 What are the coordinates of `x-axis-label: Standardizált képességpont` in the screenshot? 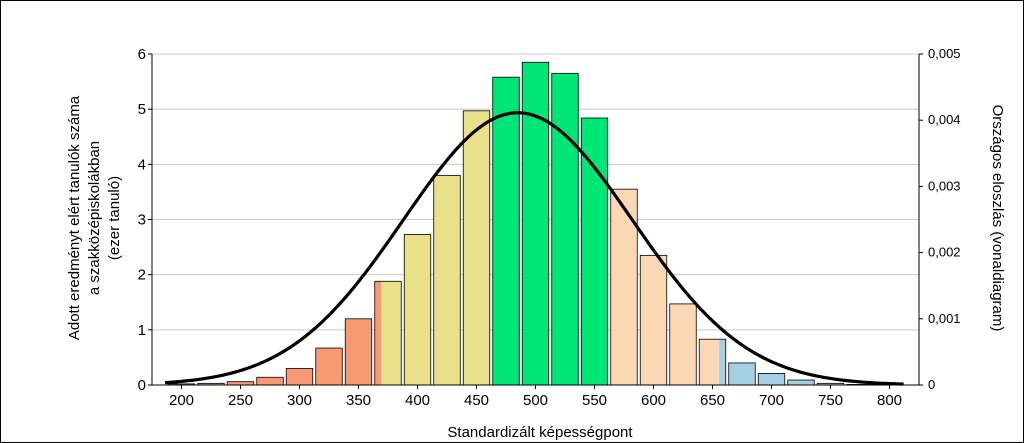 It's located at (540, 432).